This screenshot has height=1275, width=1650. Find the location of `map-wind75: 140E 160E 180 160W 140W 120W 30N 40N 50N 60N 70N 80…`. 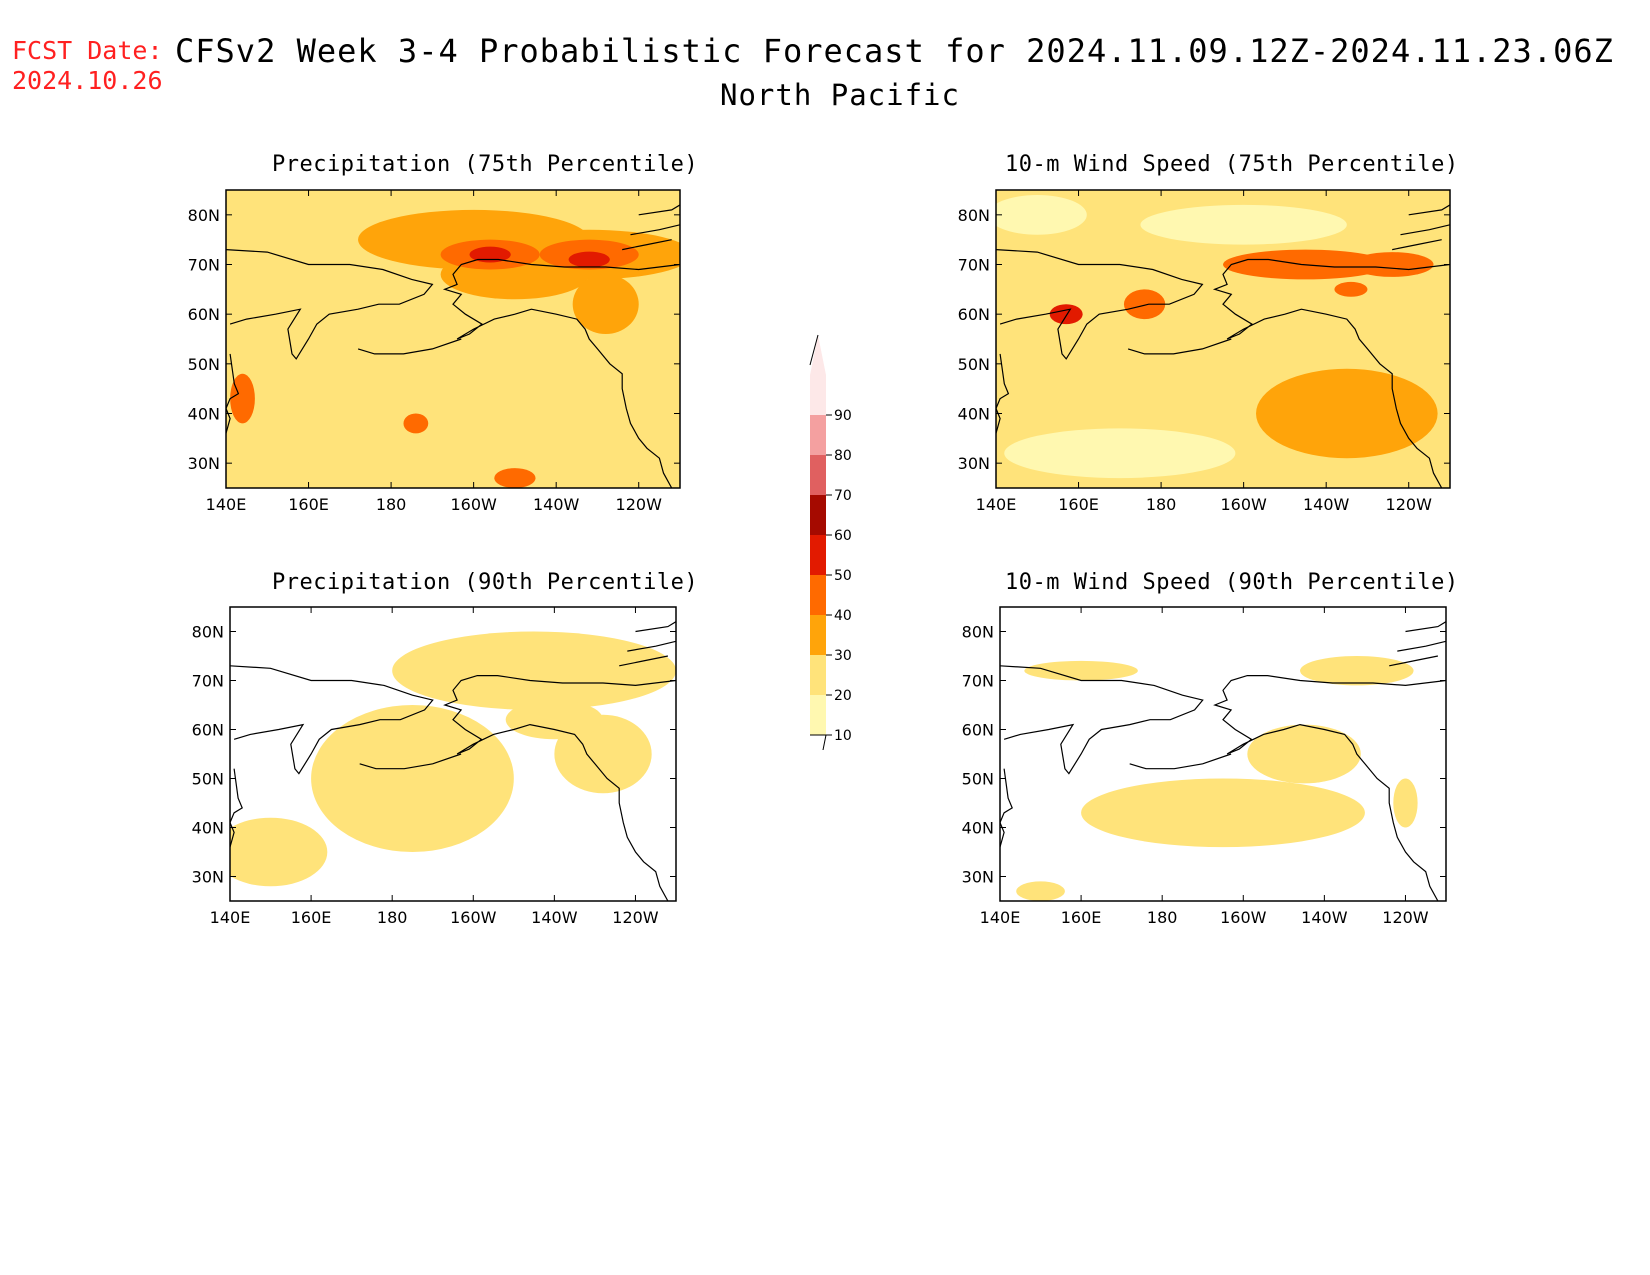

map-wind75: 140E 160E 180 160W 140W 120W 30N 40N 50N 60N 70N 80… is located at coordinates (1204, 351).